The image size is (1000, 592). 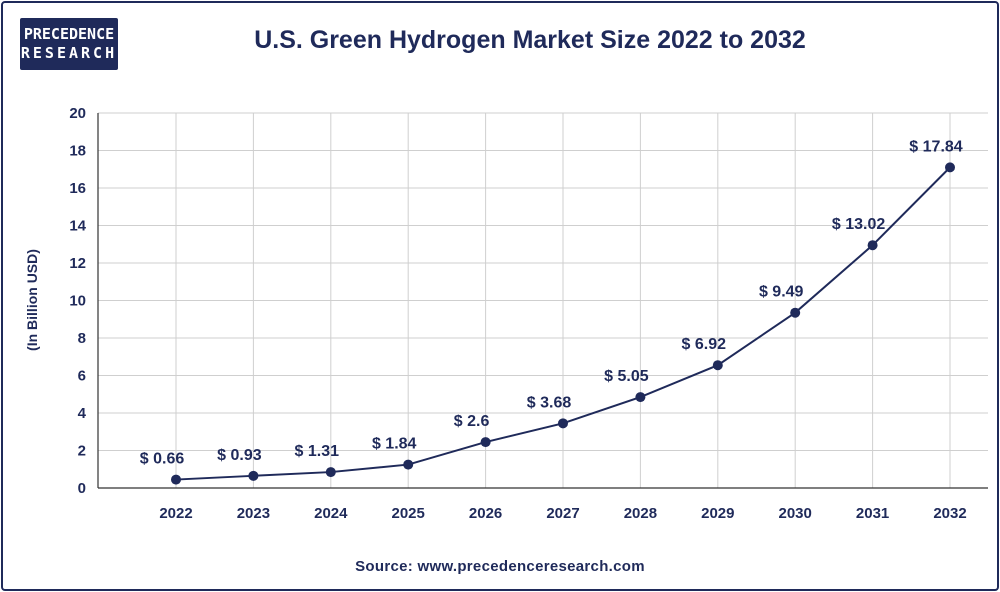 What do you see at coordinates (69, 53) in the screenshot?
I see `logo-line-2: RESEARCH` at bounding box center [69, 53].